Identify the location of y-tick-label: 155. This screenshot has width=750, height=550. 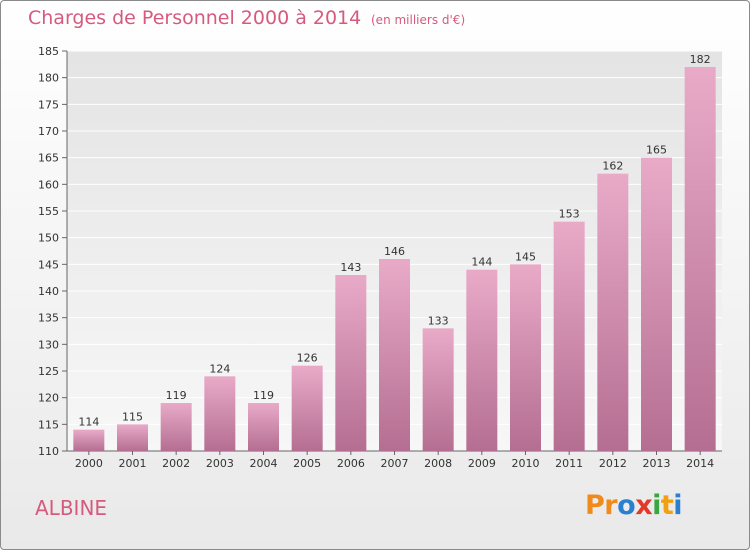
(48, 211).